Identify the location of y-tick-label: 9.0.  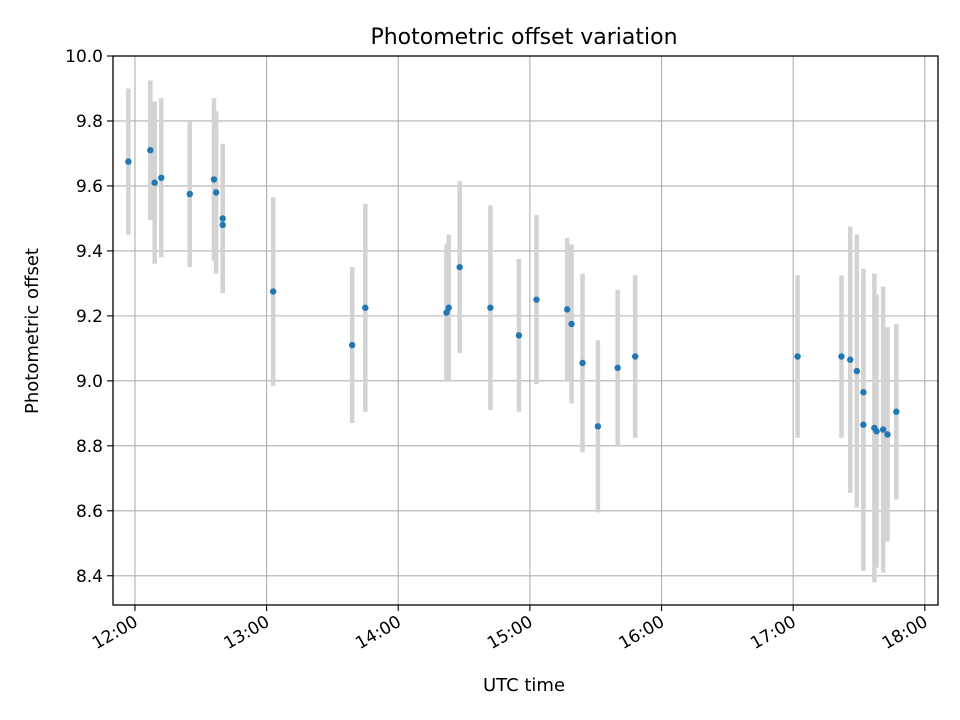
(89, 382).